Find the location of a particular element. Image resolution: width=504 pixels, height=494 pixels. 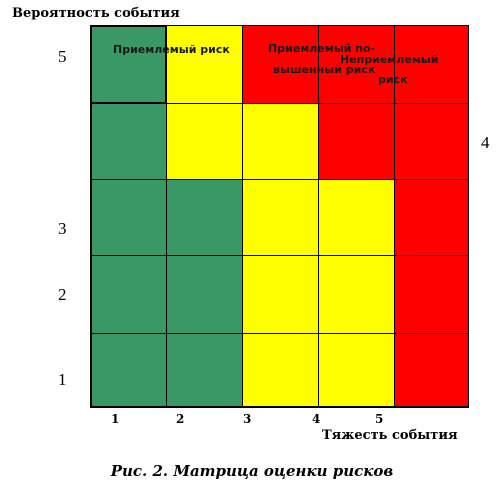

zone-label-elevated-1: Приемлемый по- is located at coordinates (321, 48).